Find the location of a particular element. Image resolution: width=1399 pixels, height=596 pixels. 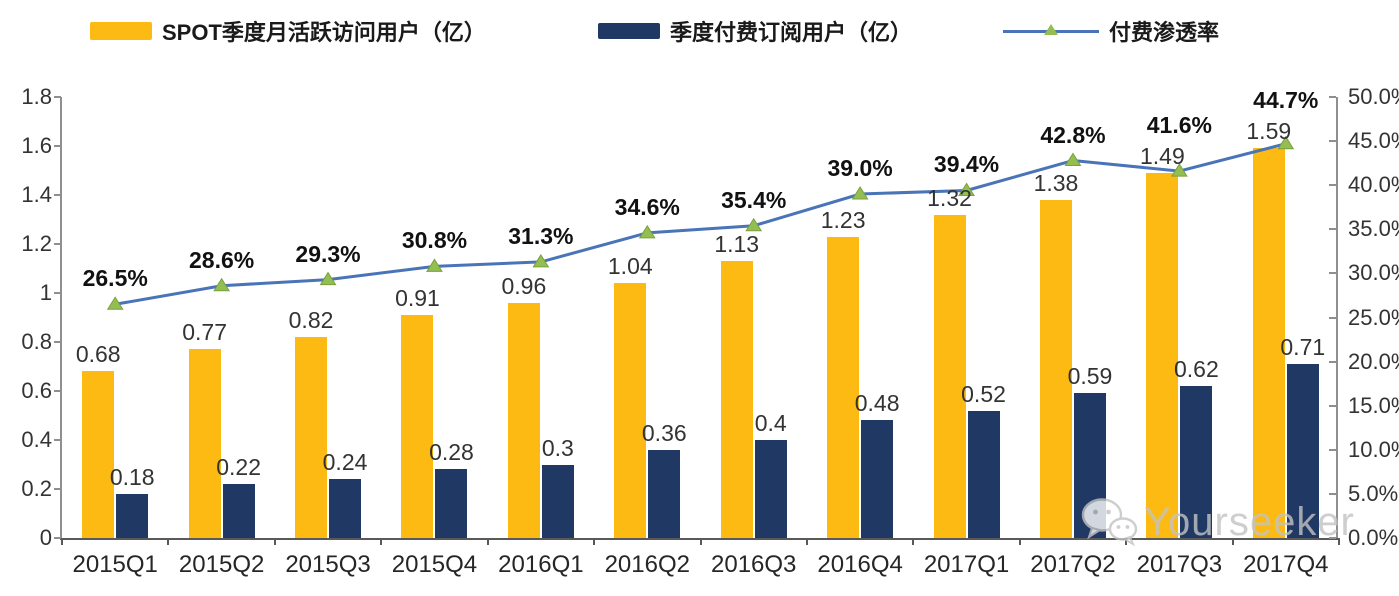

mau-value-label: 1.13 is located at coordinates (737, 244).